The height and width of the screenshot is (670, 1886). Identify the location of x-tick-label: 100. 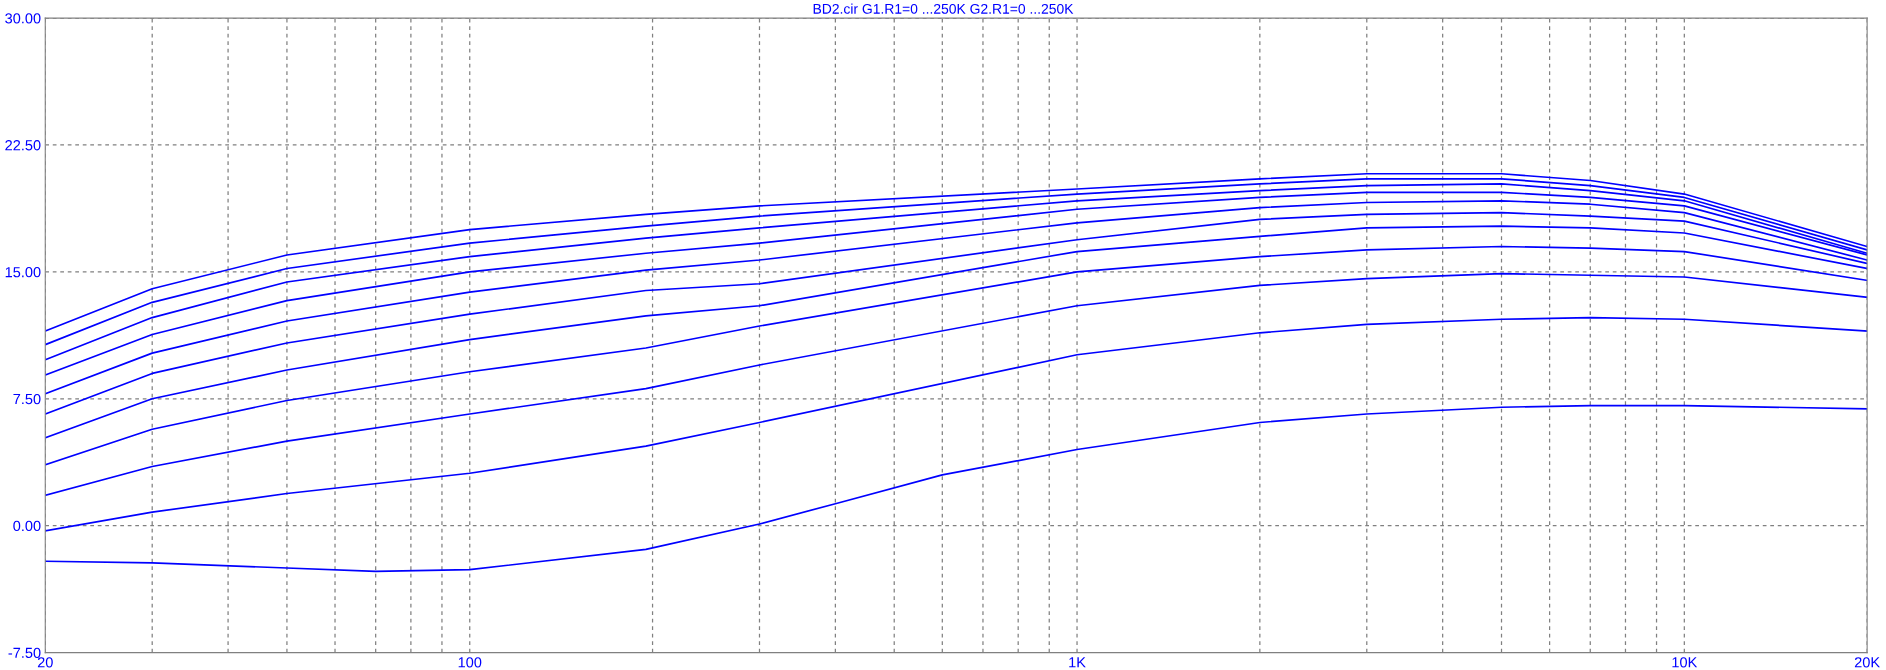
(470, 662).